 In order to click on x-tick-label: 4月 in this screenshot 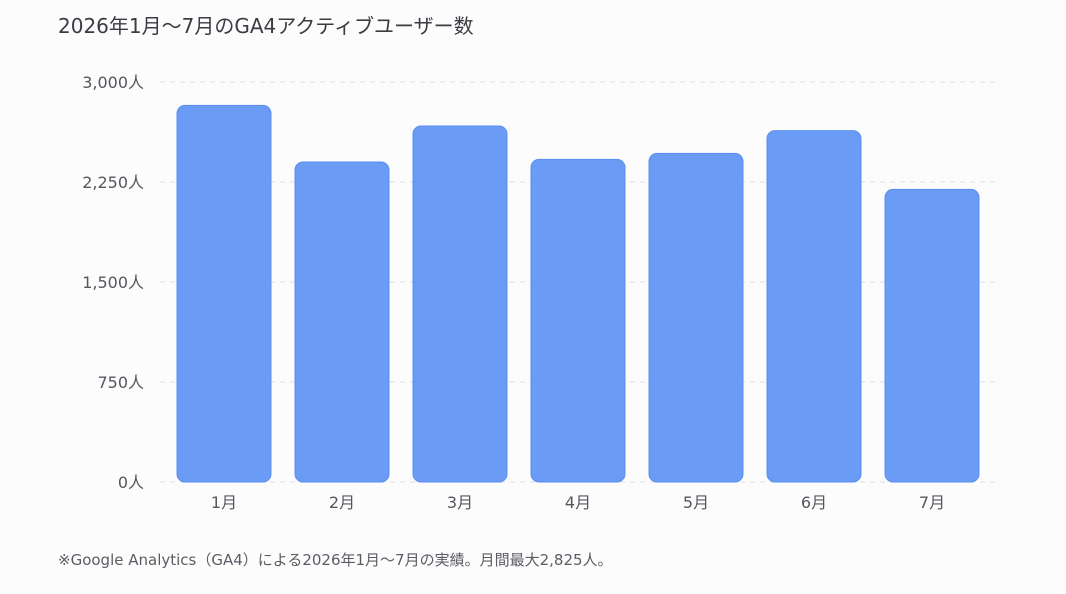, I will do `click(578, 502)`.